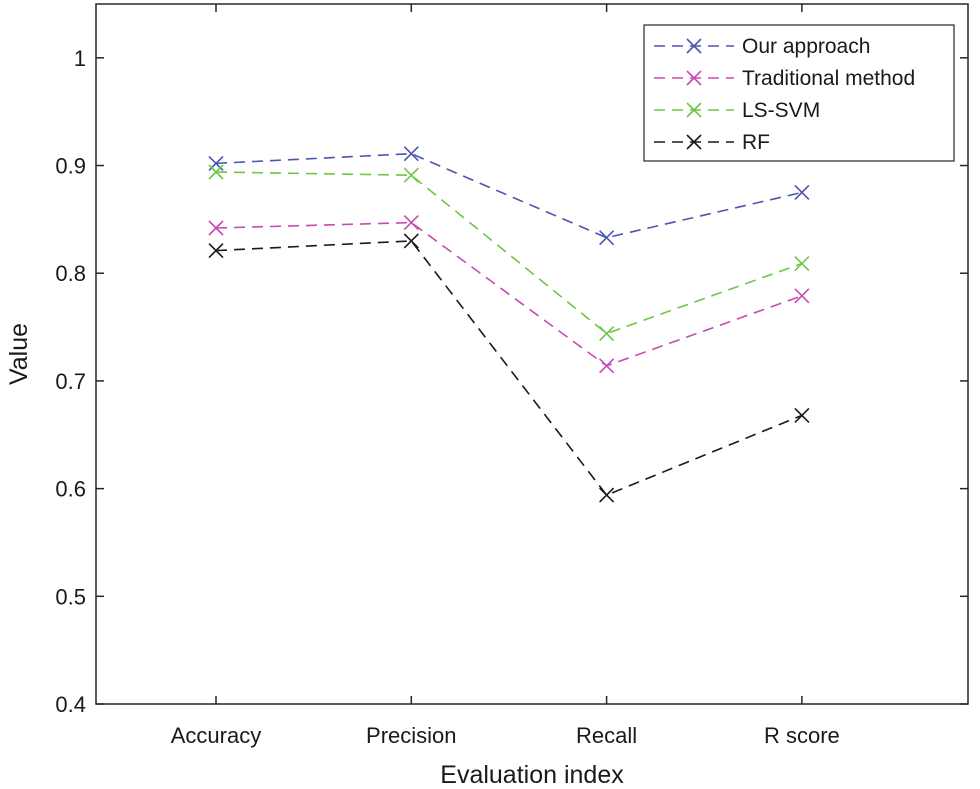  Describe the element at coordinates (712, 142) in the screenshot. I see `legend-entry: RF` at that location.